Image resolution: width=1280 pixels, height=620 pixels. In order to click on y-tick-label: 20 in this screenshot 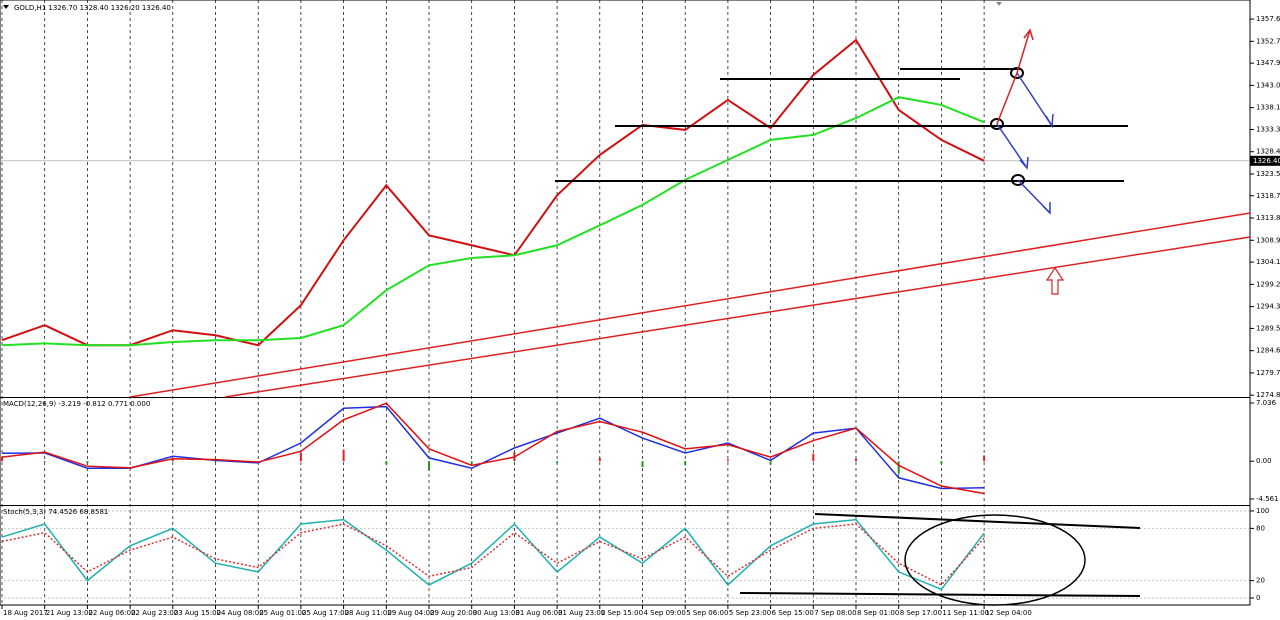, I will do `click(1260, 581)`.